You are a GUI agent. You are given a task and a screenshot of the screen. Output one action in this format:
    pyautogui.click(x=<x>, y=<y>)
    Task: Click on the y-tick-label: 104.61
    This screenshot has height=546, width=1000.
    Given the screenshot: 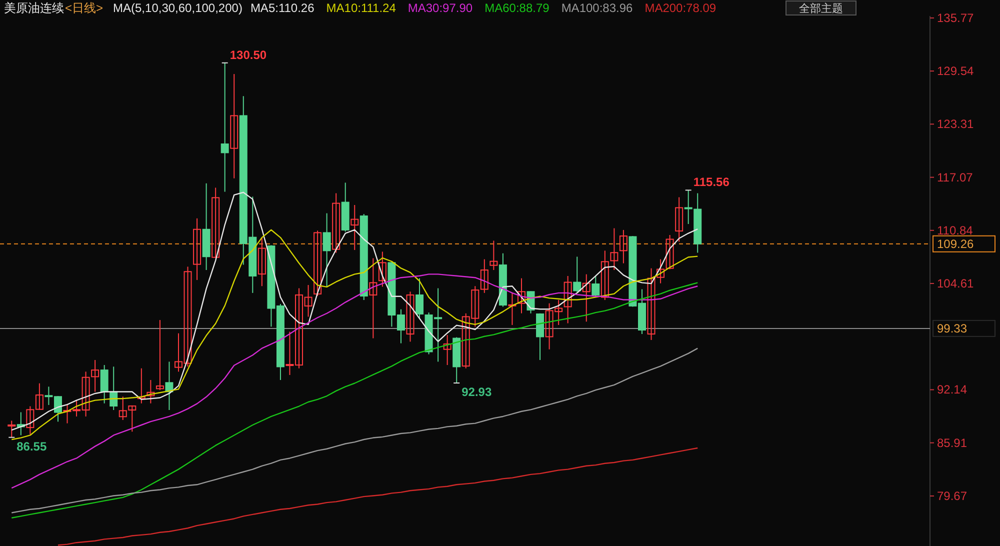 What is the action you would take?
    pyautogui.click(x=955, y=283)
    